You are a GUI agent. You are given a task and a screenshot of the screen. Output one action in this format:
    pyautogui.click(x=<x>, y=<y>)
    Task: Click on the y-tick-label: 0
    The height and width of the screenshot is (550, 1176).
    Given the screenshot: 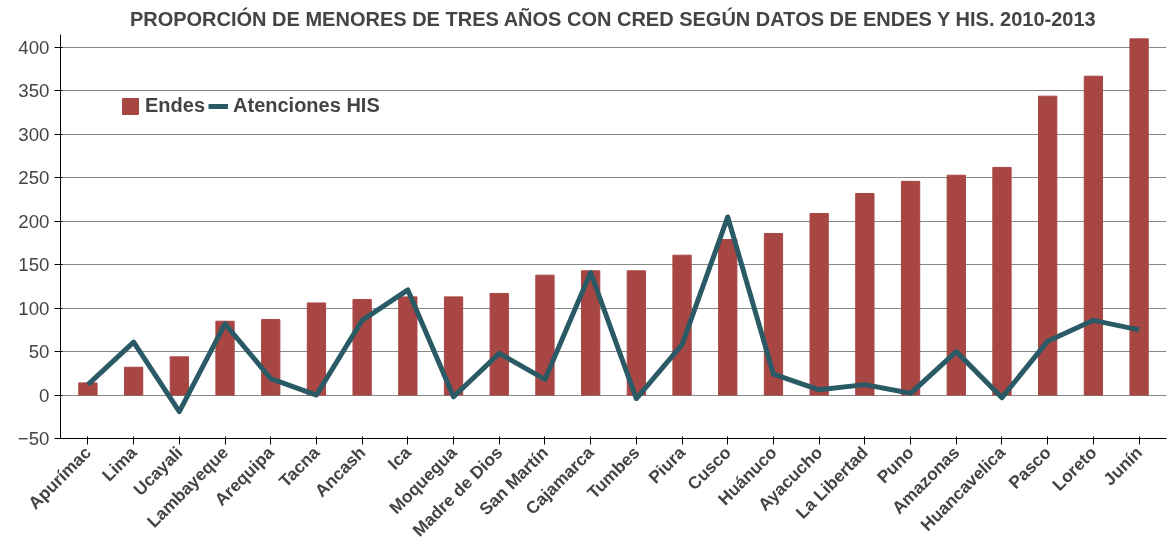 What is the action you would take?
    pyautogui.click(x=44, y=395)
    